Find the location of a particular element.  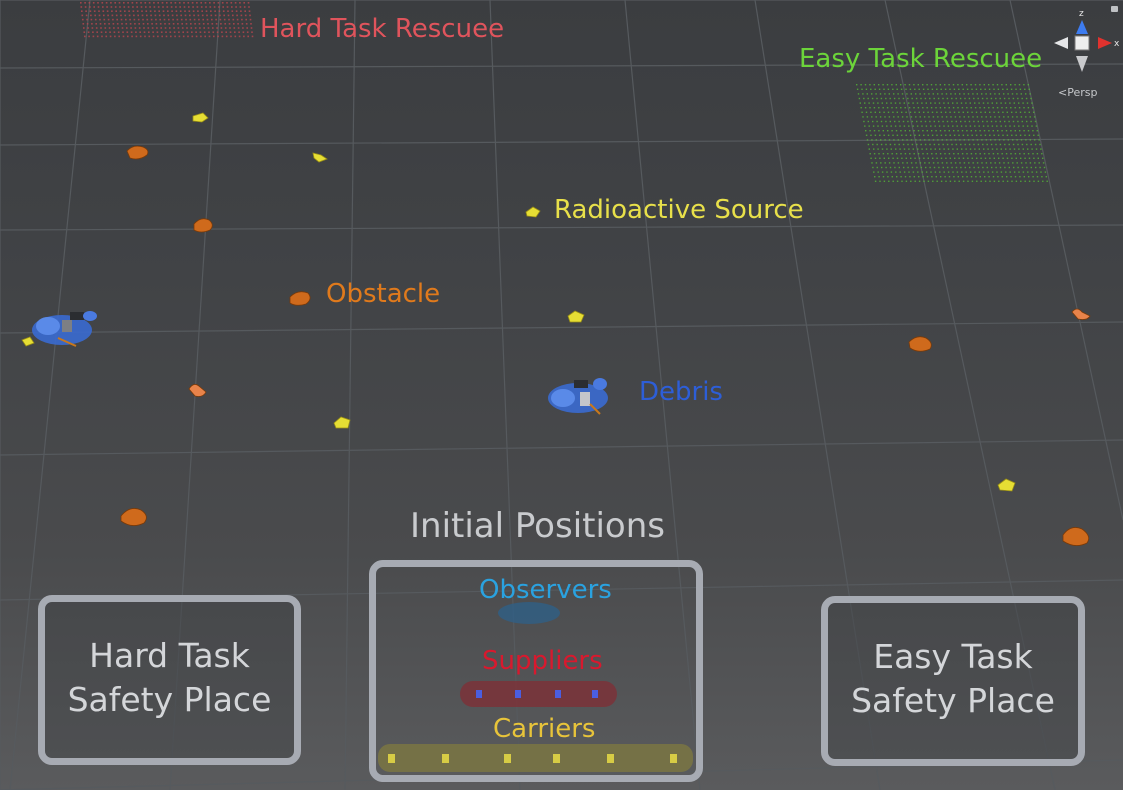

hard-safety-line1: Hard Task is located at coordinates (169, 655).